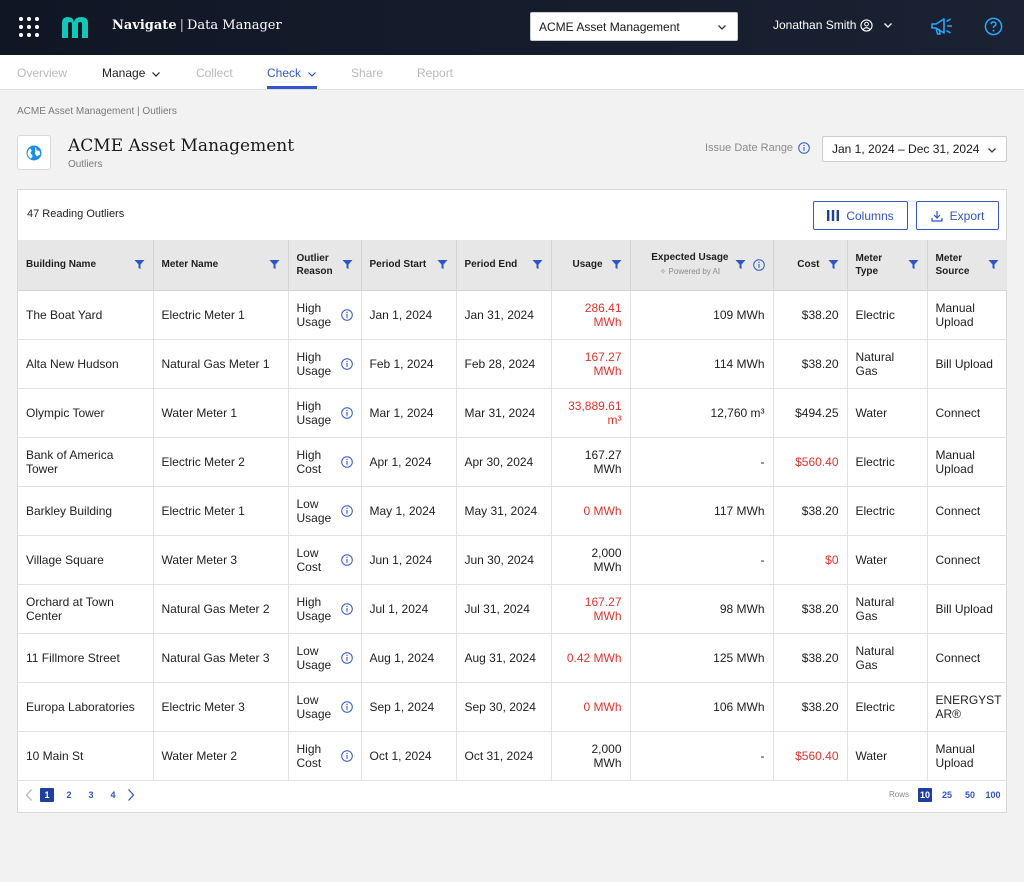 The height and width of the screenshot is (882, 1024). What do you see at coordinates (86, 609) in the screenshot?
I see `building-name-cell: Orchard at Town Center` at bounding box center [86, 609].